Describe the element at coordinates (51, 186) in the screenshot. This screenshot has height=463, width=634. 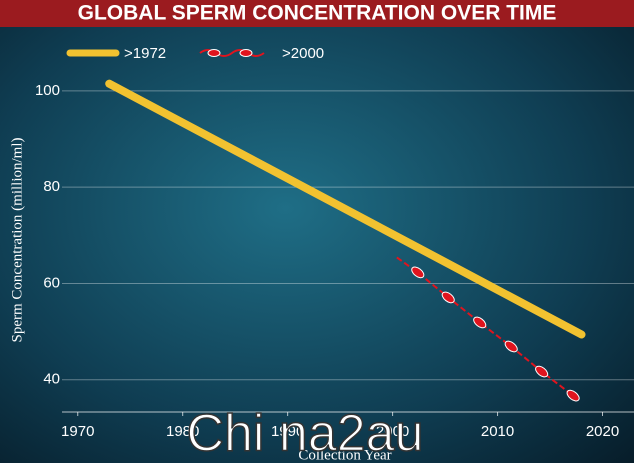
I see `y-tick-label: 80` at that location.